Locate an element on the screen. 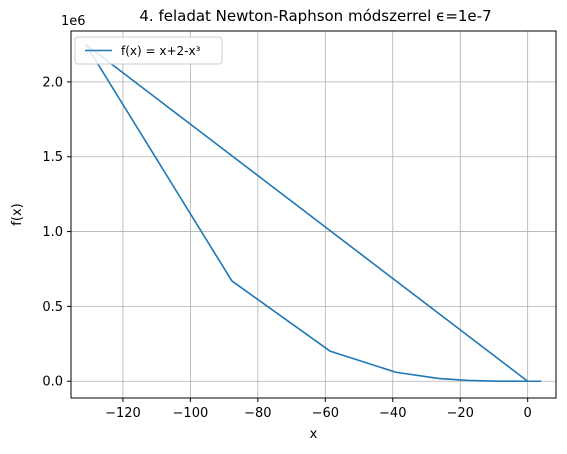 Image resolution: width=567 pixels, height=454 pixels. x-tick-label: −20 is located at coordinates (459, 413).